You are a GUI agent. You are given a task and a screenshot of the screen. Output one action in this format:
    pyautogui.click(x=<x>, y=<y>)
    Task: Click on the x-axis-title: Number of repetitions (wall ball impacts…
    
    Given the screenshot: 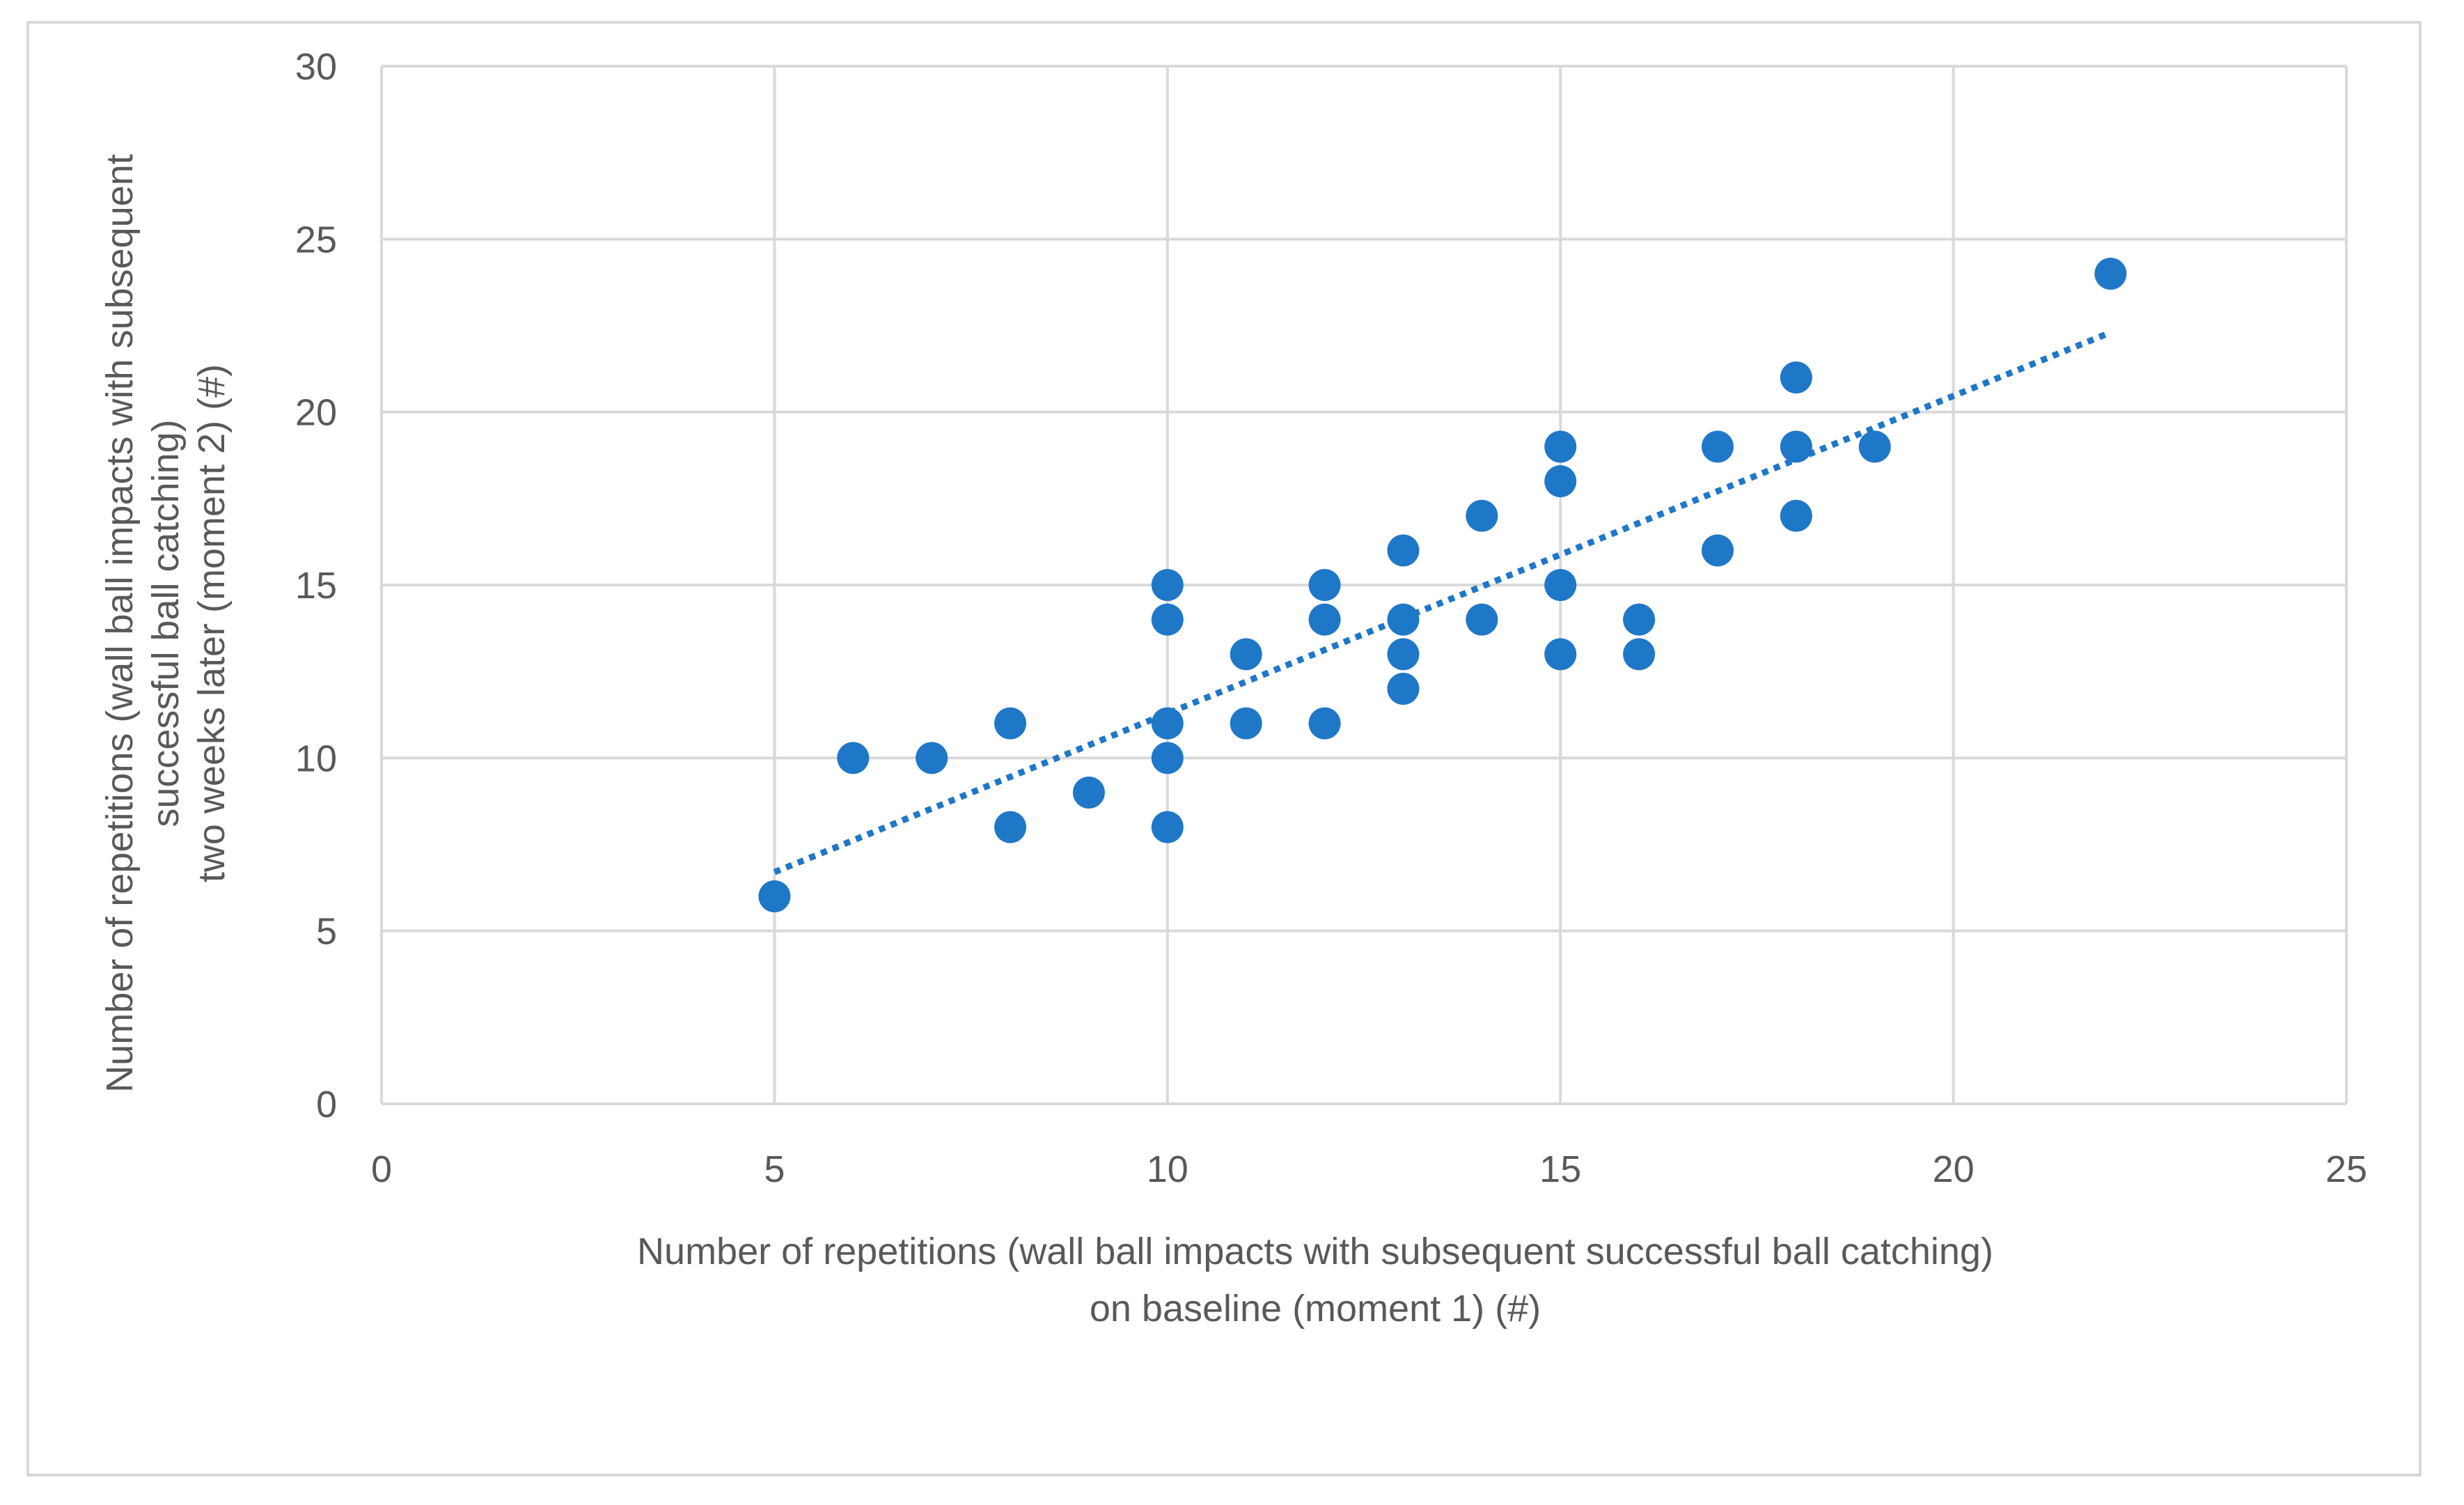 What is the action you would take?
    pyautogui.click(x=1315, y=1280)
    